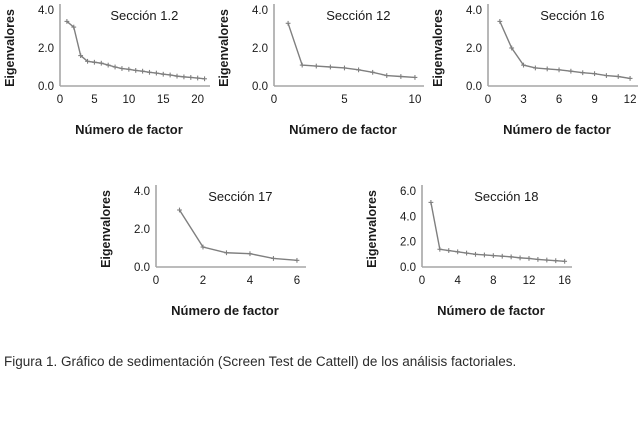 The width and height of the screenshot is (643, 429). I want to click on plot-area: 0.0 2.0 4.0 6.0 0 4 8 12 16 Sección 18, so click(479, 240).